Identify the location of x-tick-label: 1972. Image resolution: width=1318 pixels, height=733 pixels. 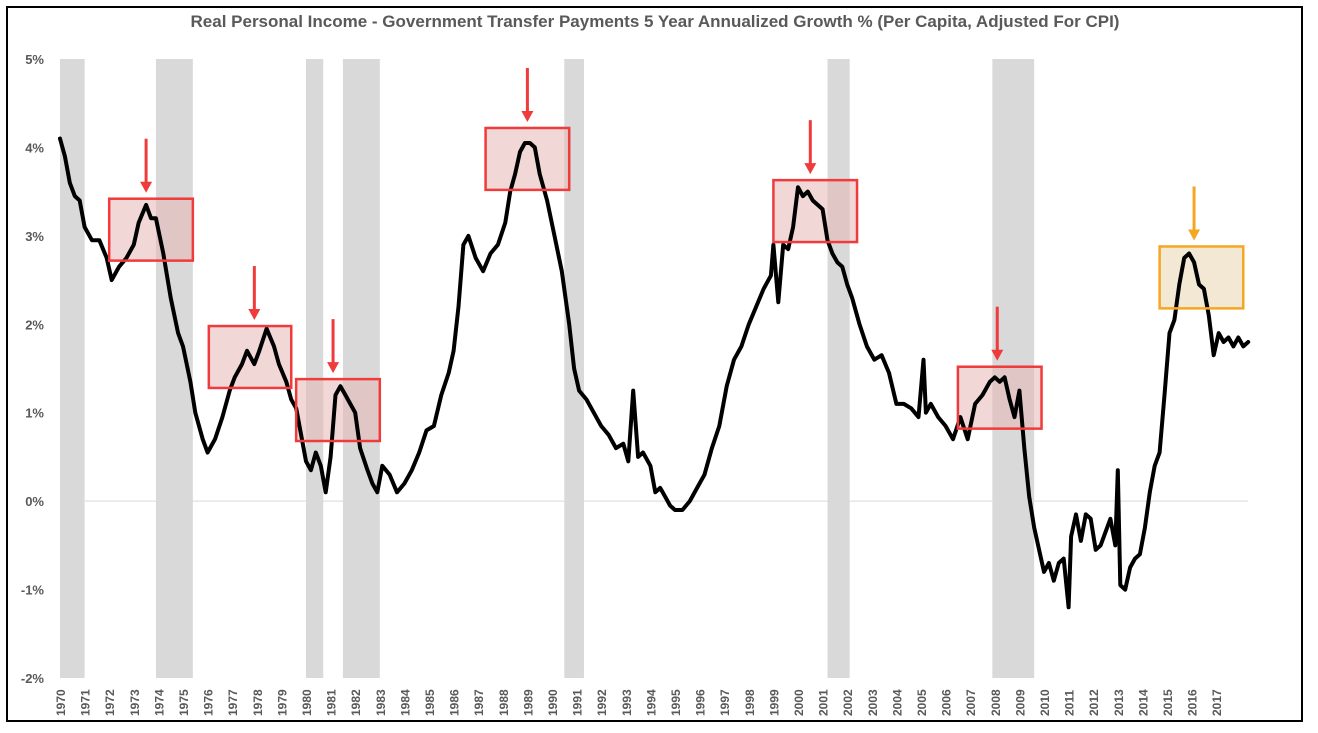
(110, 702).